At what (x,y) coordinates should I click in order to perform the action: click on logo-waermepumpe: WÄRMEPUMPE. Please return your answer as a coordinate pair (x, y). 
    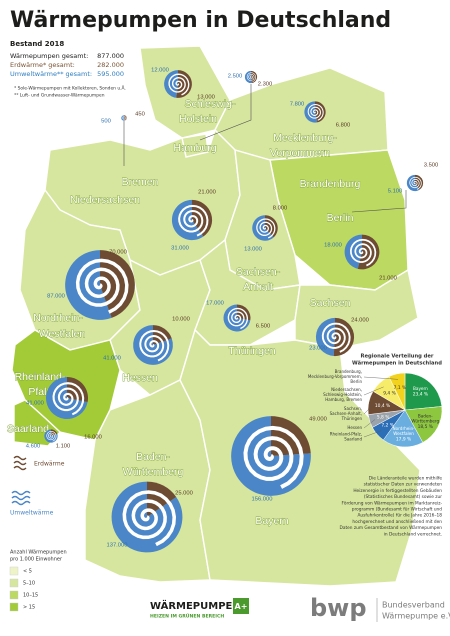
    Looking at the image, I should click on (191, 605).